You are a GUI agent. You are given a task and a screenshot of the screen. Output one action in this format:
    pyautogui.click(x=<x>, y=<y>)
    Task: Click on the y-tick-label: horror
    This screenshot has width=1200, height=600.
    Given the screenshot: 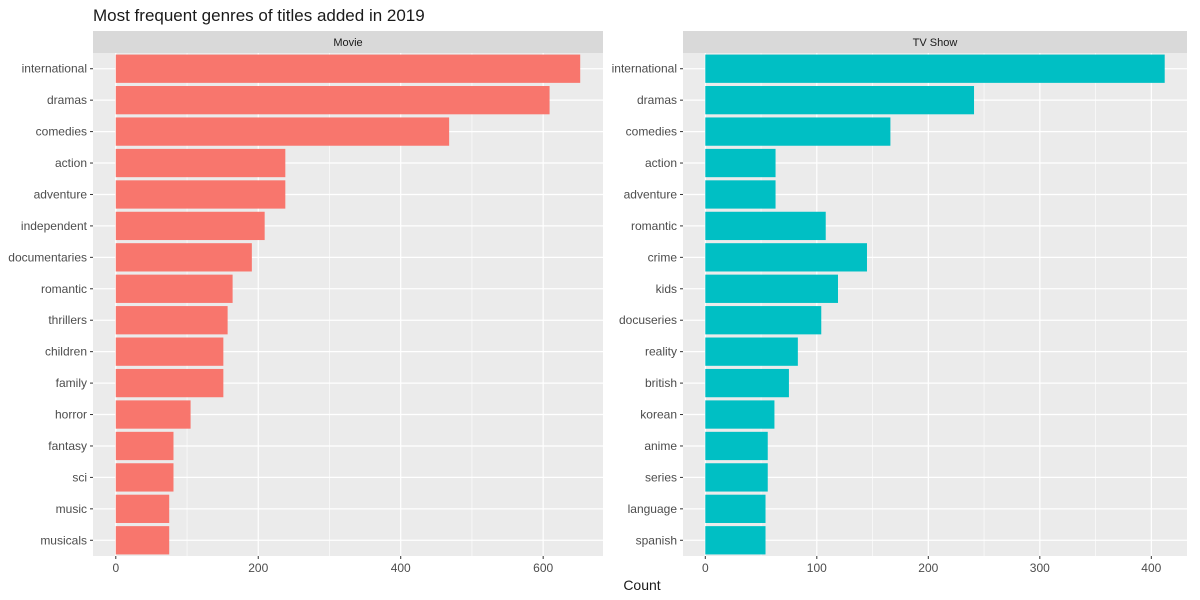 What is the action you would take?
    pyautogui.click(x=71, y=415)
    